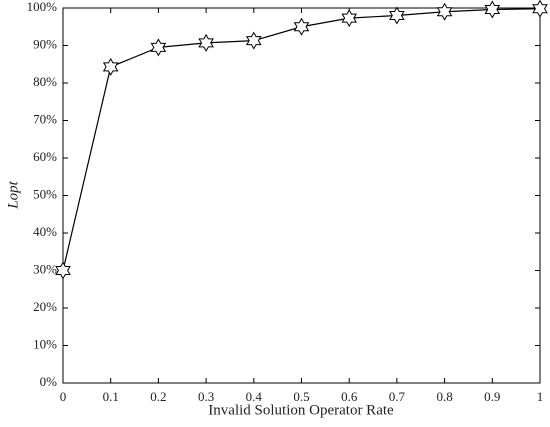 Image resolution: width=550 pixels, height=427 pixels. What do you see at coordinates (45, 193) in the screenshot?
I see `y-tick-label: 50%` at bounding box center [45, 193].